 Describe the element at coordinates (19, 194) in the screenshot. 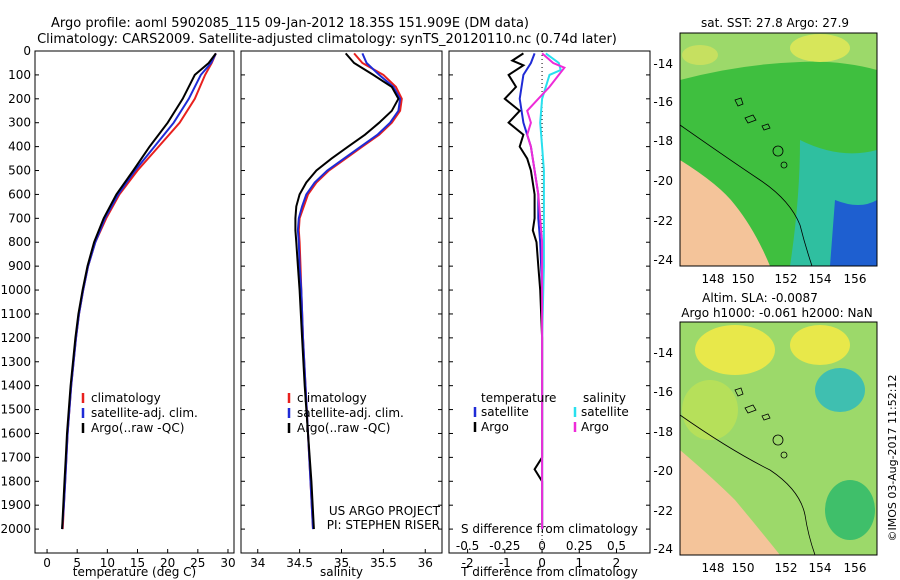

I see `depth-tick-label: 600` at that location.